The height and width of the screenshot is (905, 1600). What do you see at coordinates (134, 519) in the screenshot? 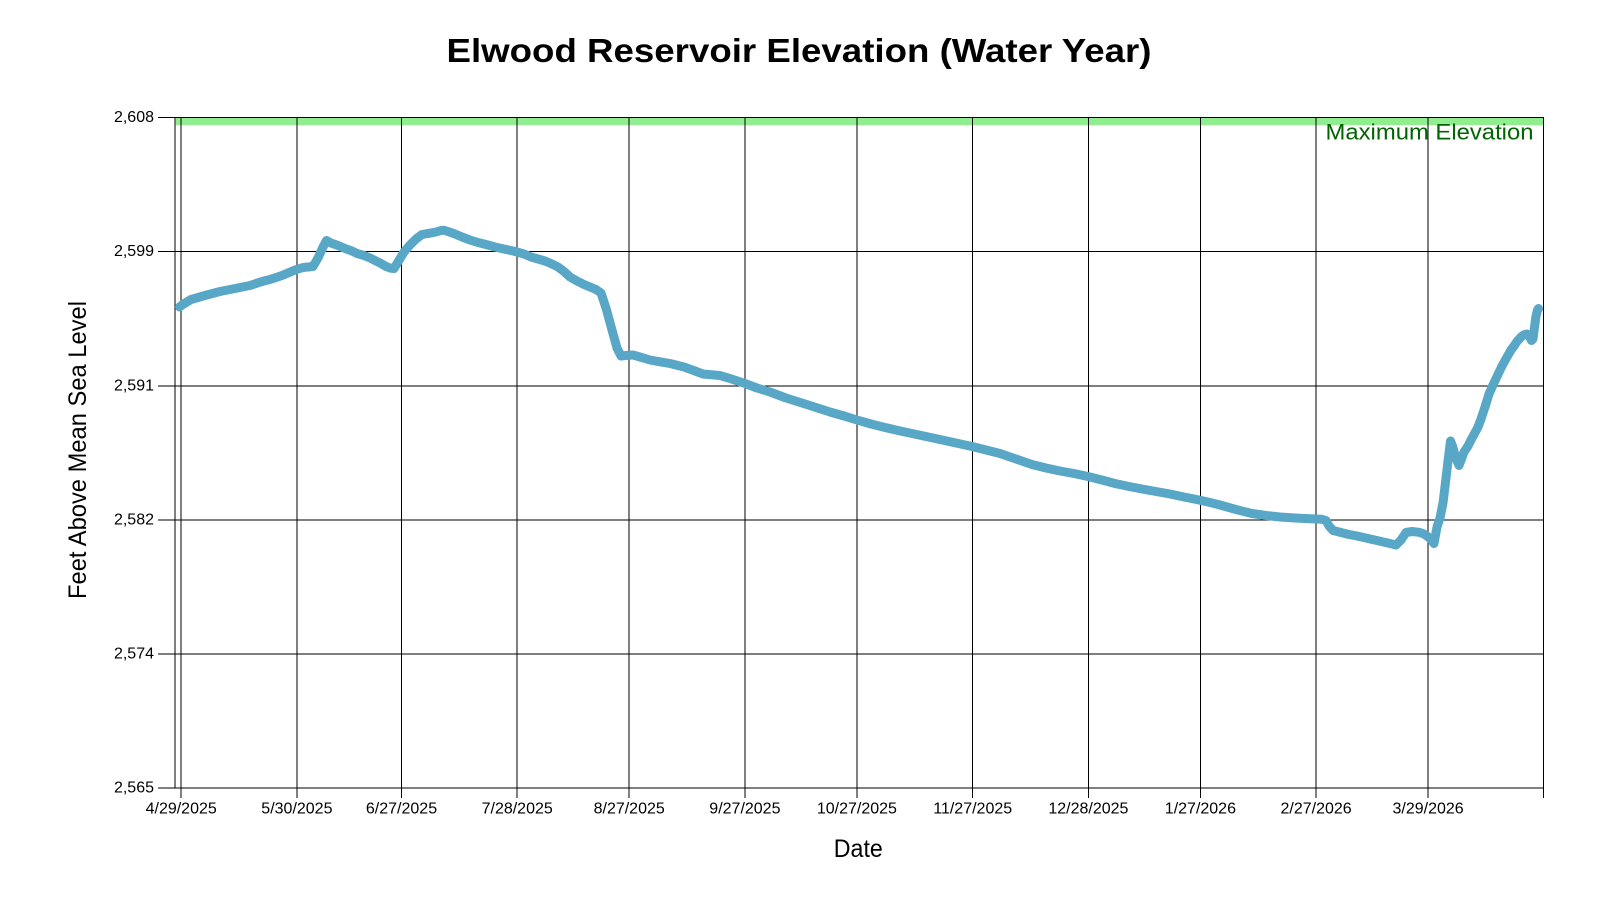
I see `svg-text: 2,582` at bounding box center [134, 519].